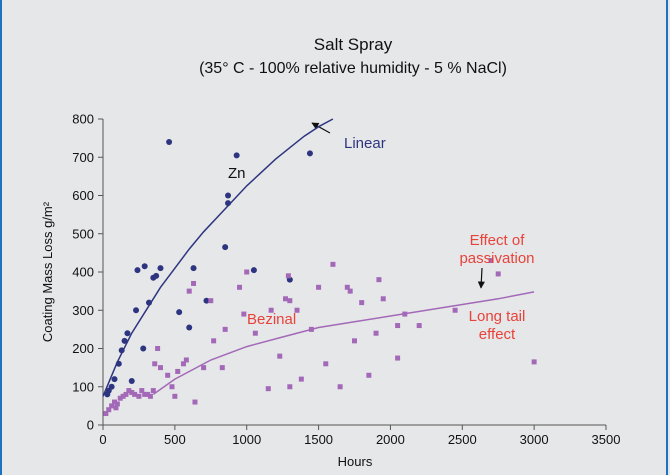  I want to click on annotation: Long tail, so click(497, 316).